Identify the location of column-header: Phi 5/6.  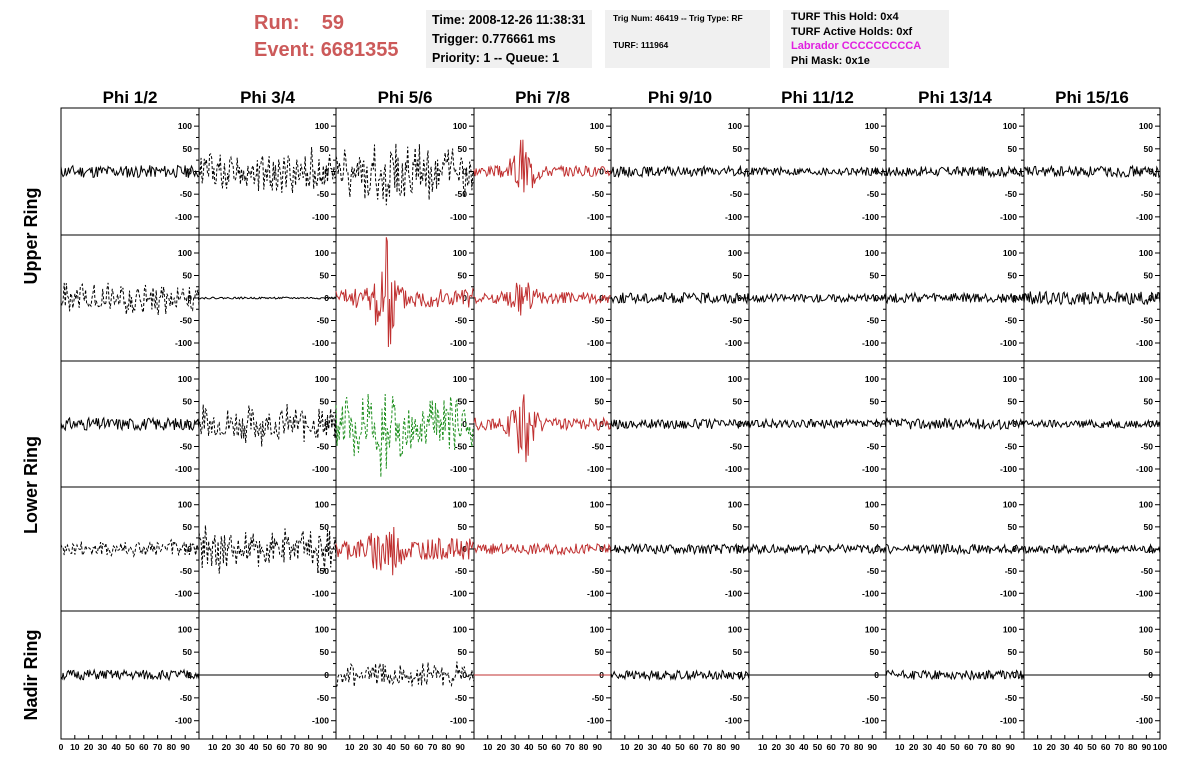
(405, 97).